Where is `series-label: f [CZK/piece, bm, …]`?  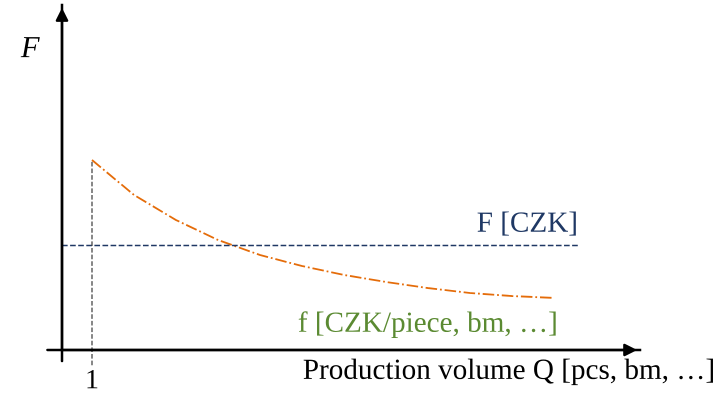
series-label: f [CZK/piece, bm, …] is located at coordinates (427, 324).